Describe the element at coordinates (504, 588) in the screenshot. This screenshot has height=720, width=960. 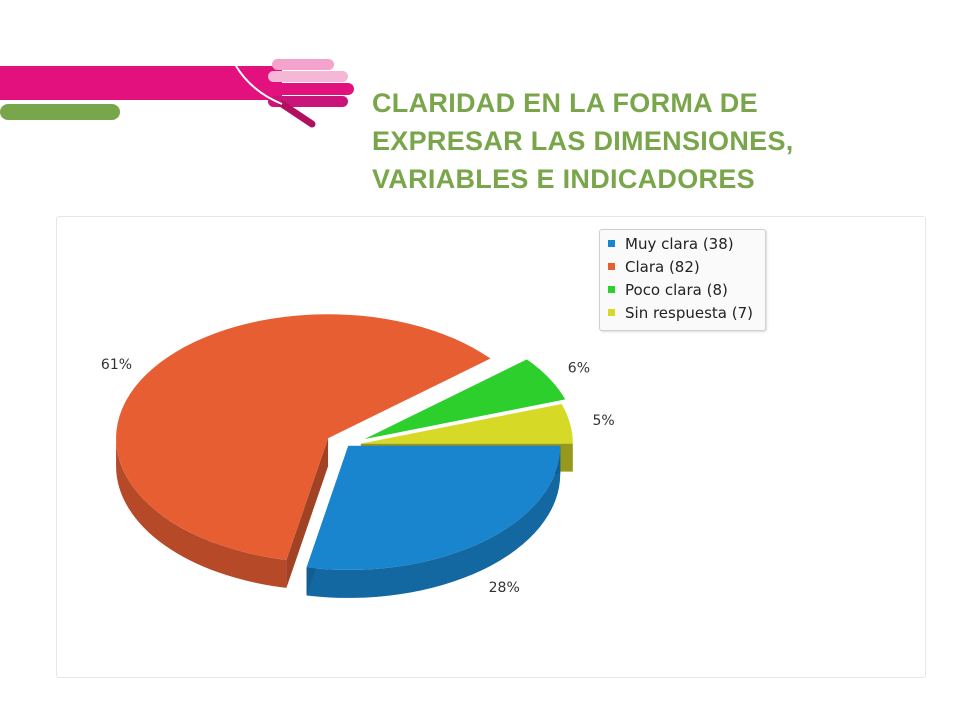
I see `pie-percent-label: 28%` at that location.